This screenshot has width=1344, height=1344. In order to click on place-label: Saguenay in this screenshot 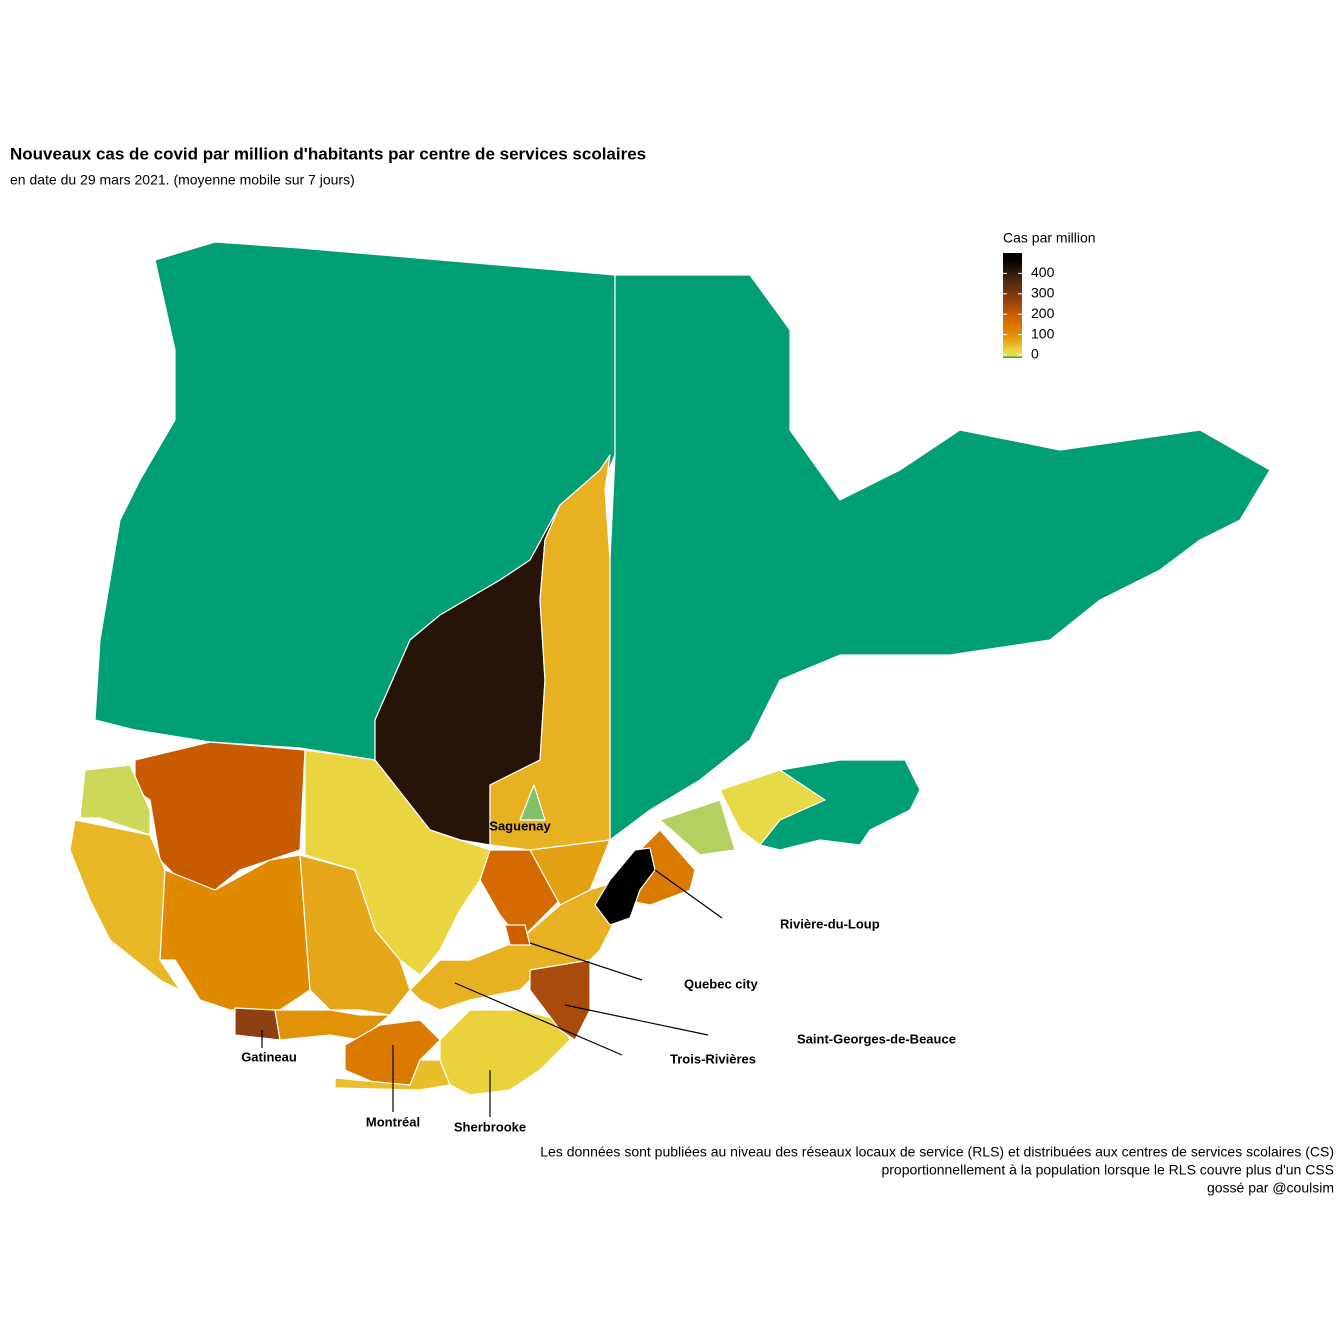, I will do `click(520, 825)`.